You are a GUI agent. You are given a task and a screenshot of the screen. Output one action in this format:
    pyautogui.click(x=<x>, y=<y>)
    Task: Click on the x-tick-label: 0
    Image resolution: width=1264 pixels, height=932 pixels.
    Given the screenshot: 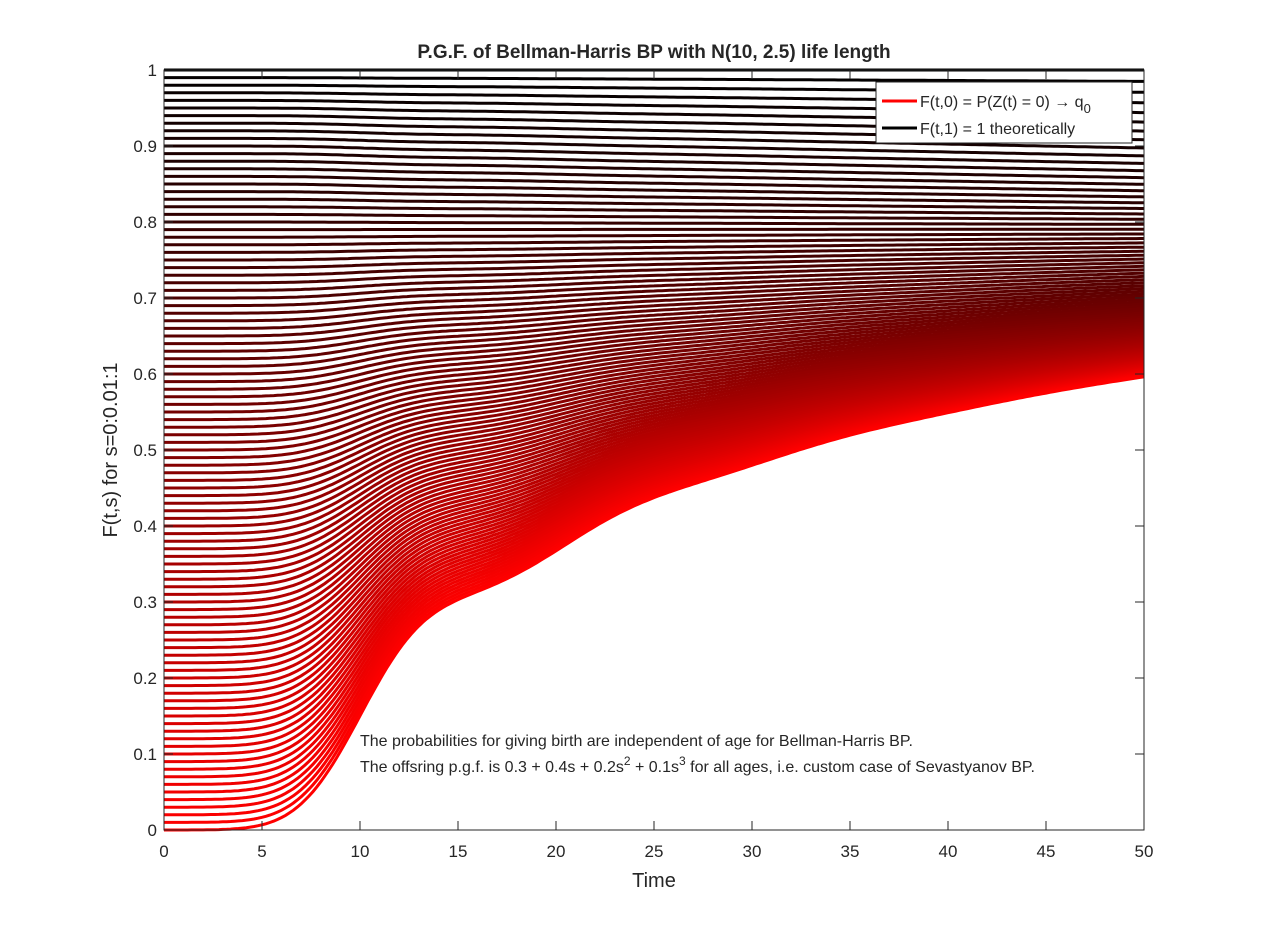 What is the action you would take?
    pyautogui.click(x=163, y=851)
    